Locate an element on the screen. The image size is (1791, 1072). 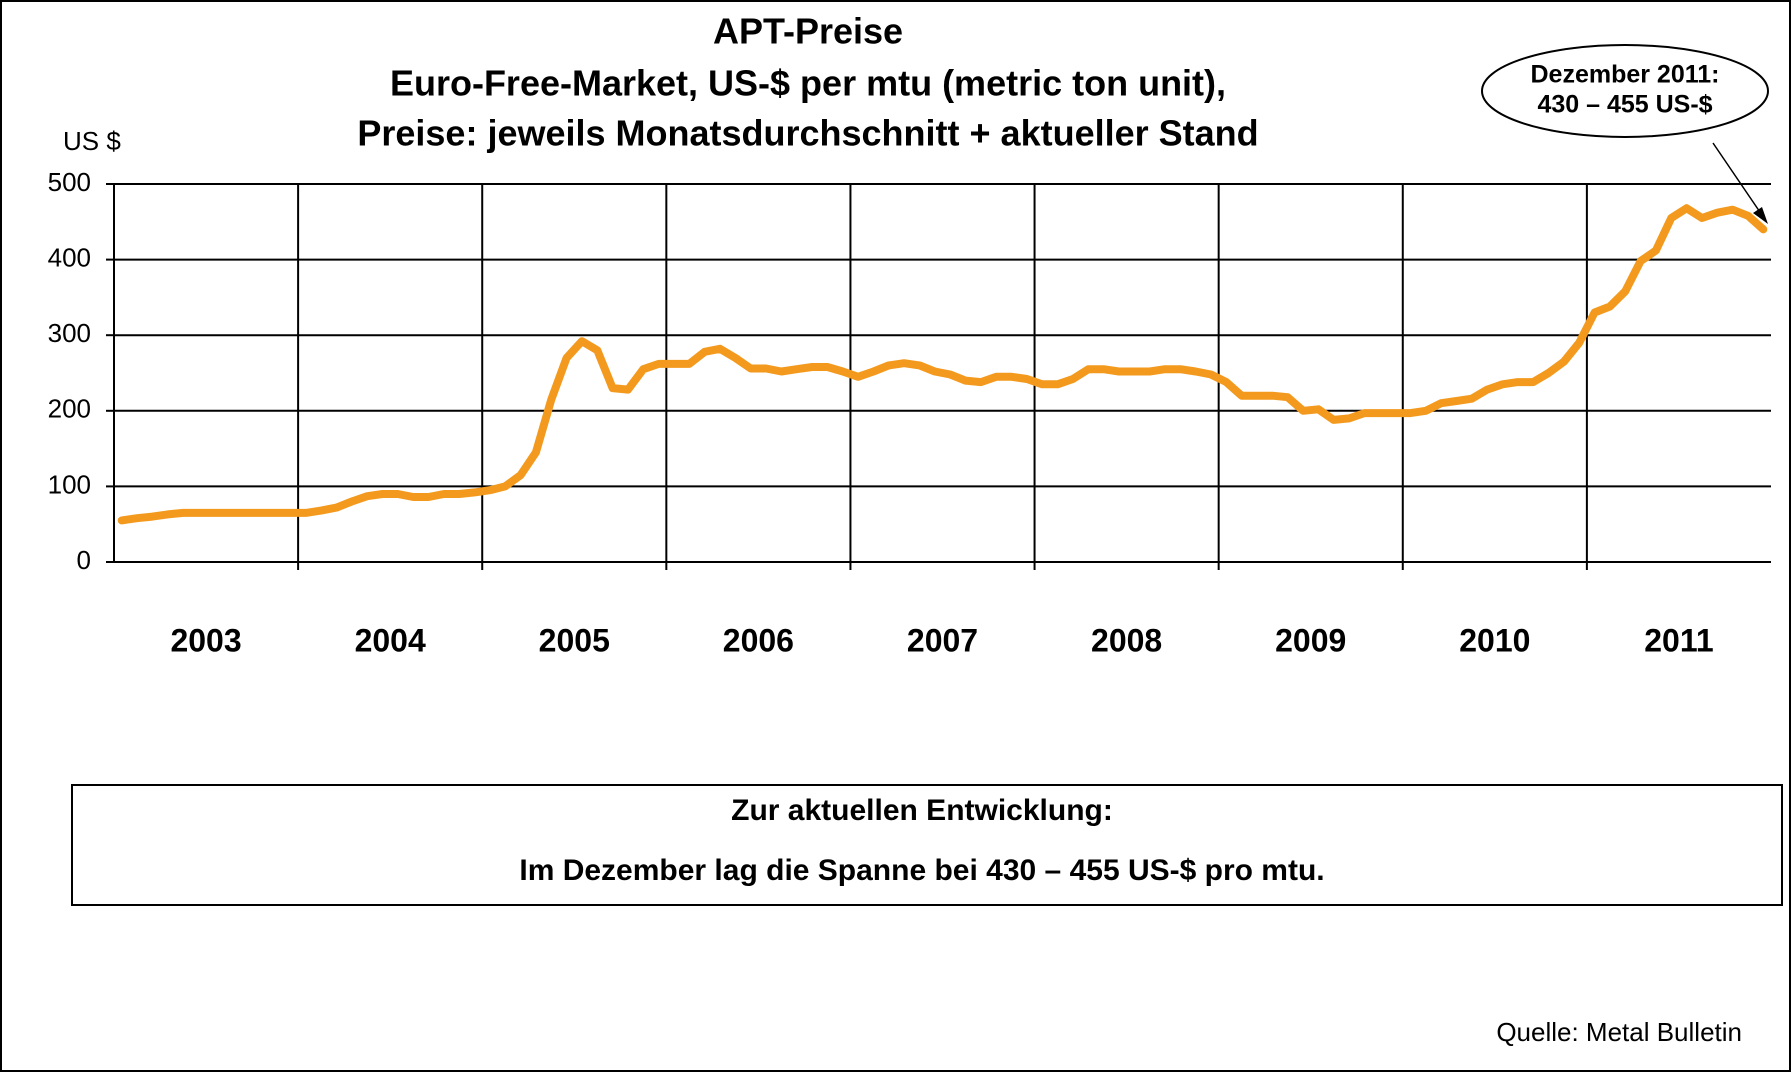
note-heading: Zur aktuellen Entwicklung: is located at coordinates (922, 810).